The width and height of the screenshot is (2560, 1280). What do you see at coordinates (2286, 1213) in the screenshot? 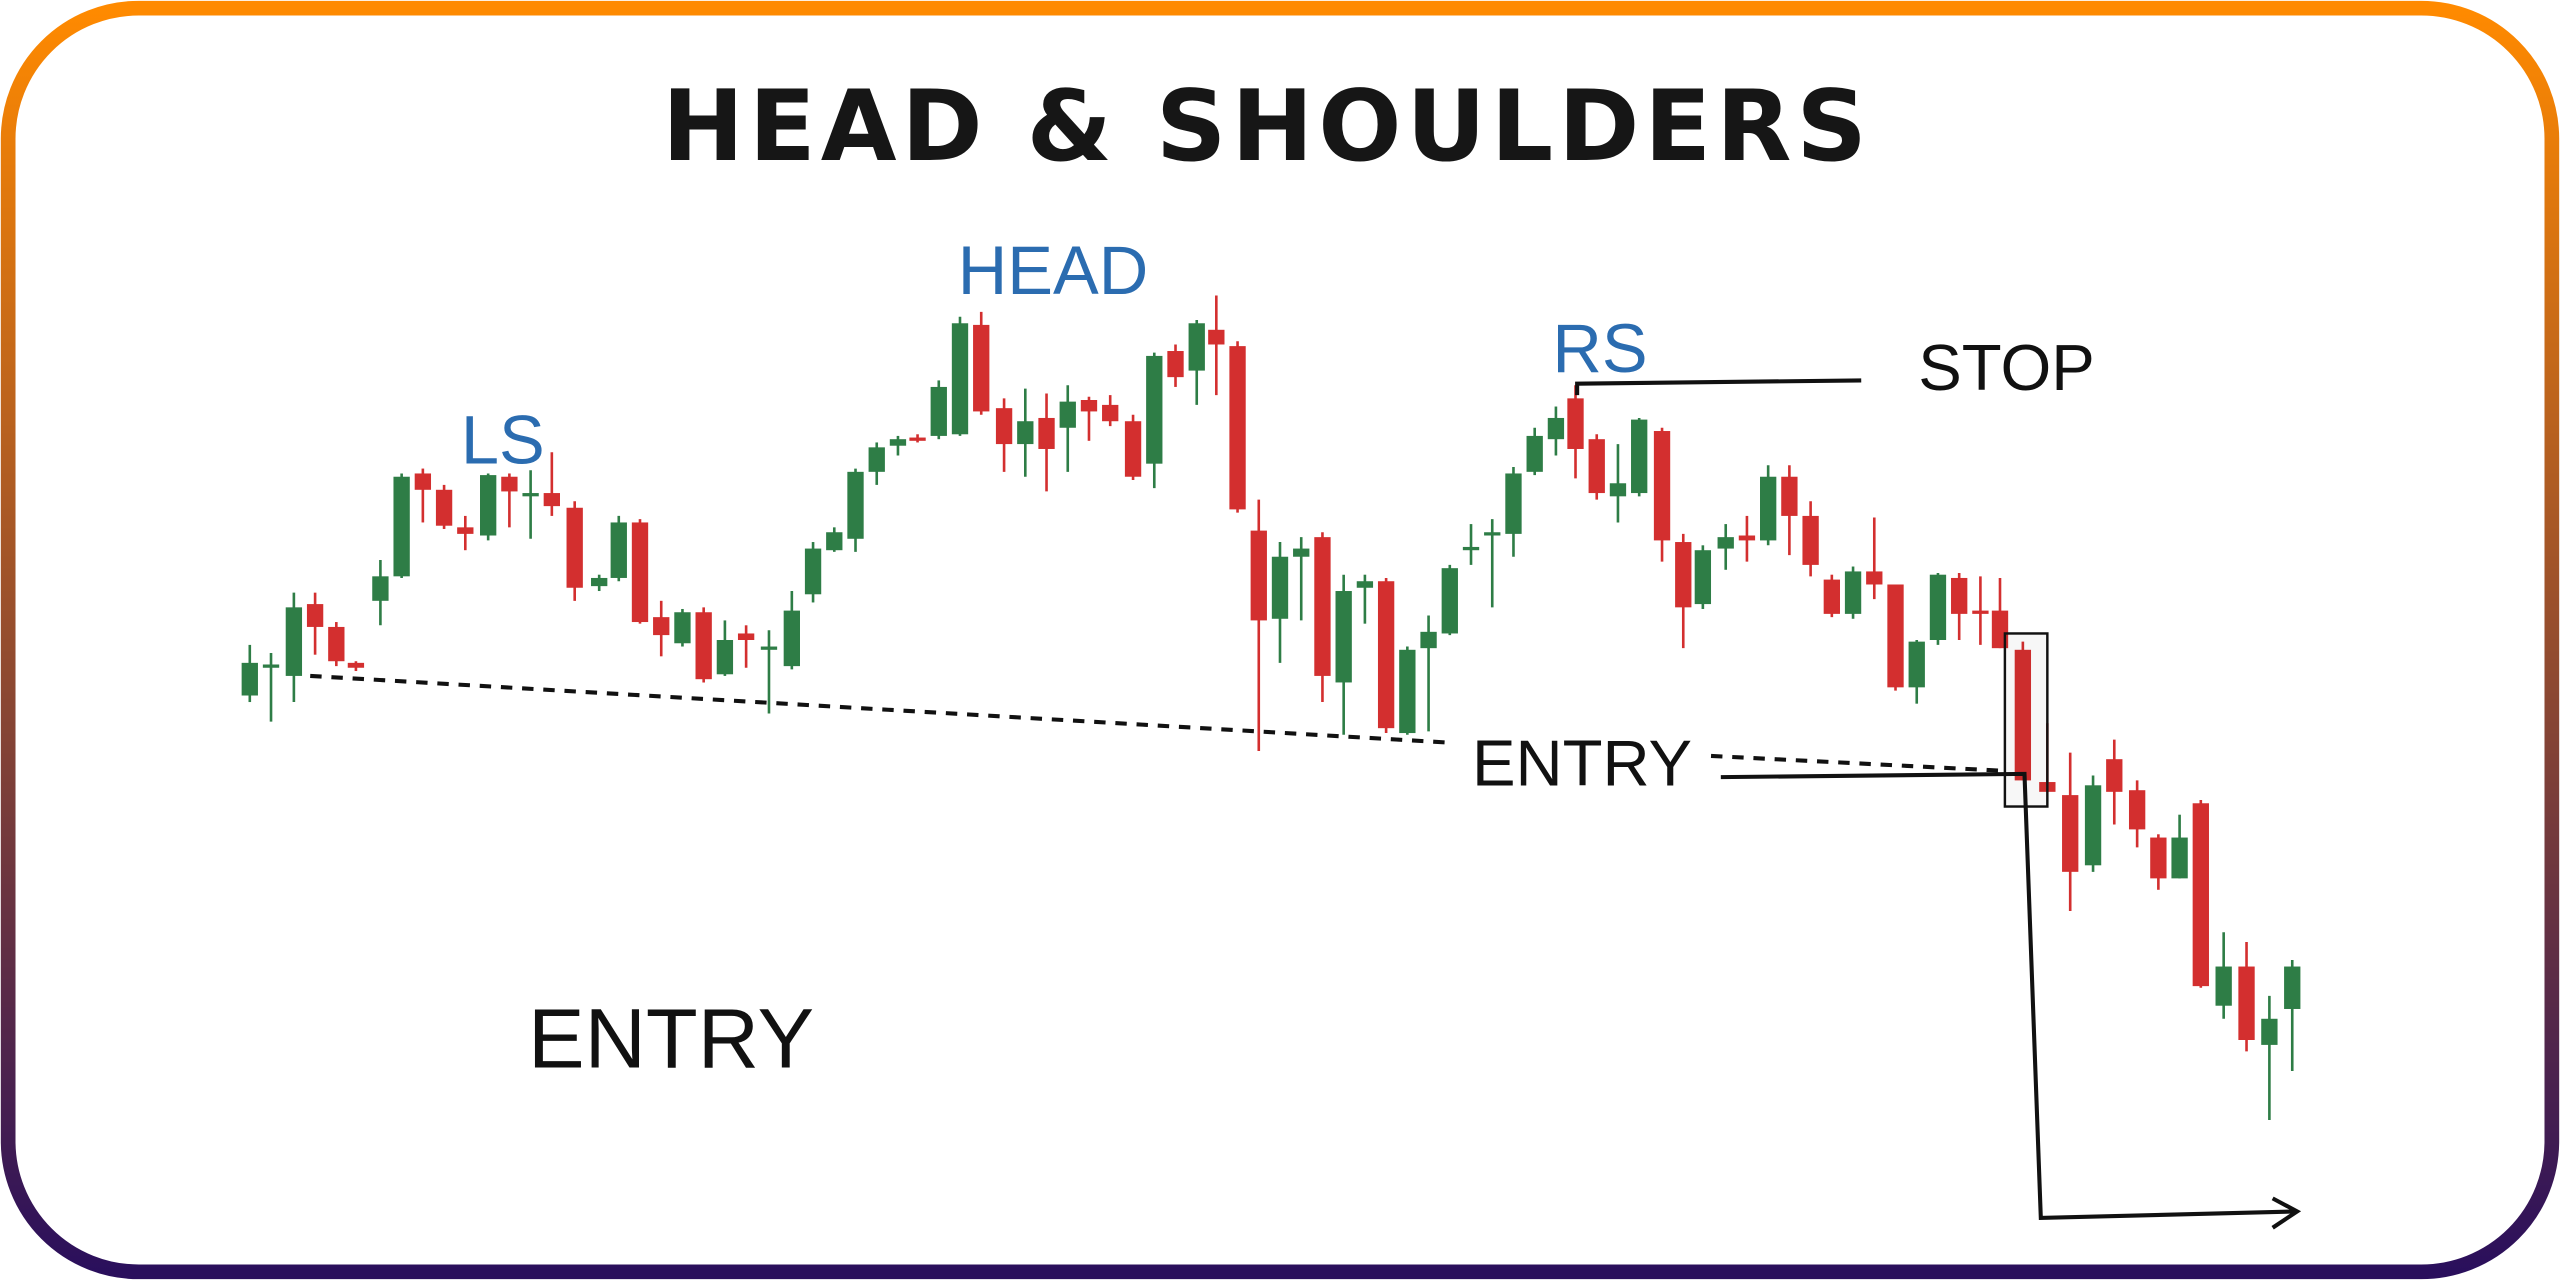
I see `arrow-head-icon` at bounding box center [2286, 1213].